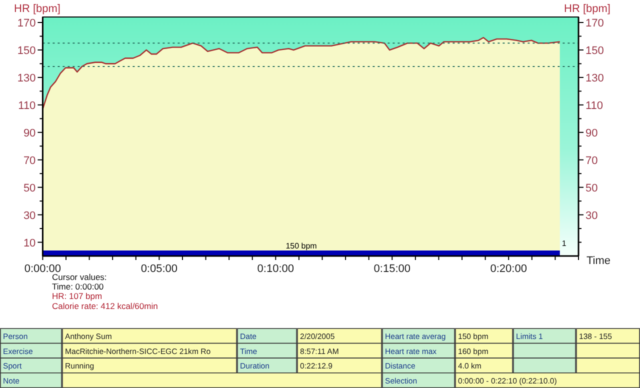 The image size is (640, 388). Describe the element at coordinates (598, 261) in the screenshot. I see `x-axis-title: Time` at that location.